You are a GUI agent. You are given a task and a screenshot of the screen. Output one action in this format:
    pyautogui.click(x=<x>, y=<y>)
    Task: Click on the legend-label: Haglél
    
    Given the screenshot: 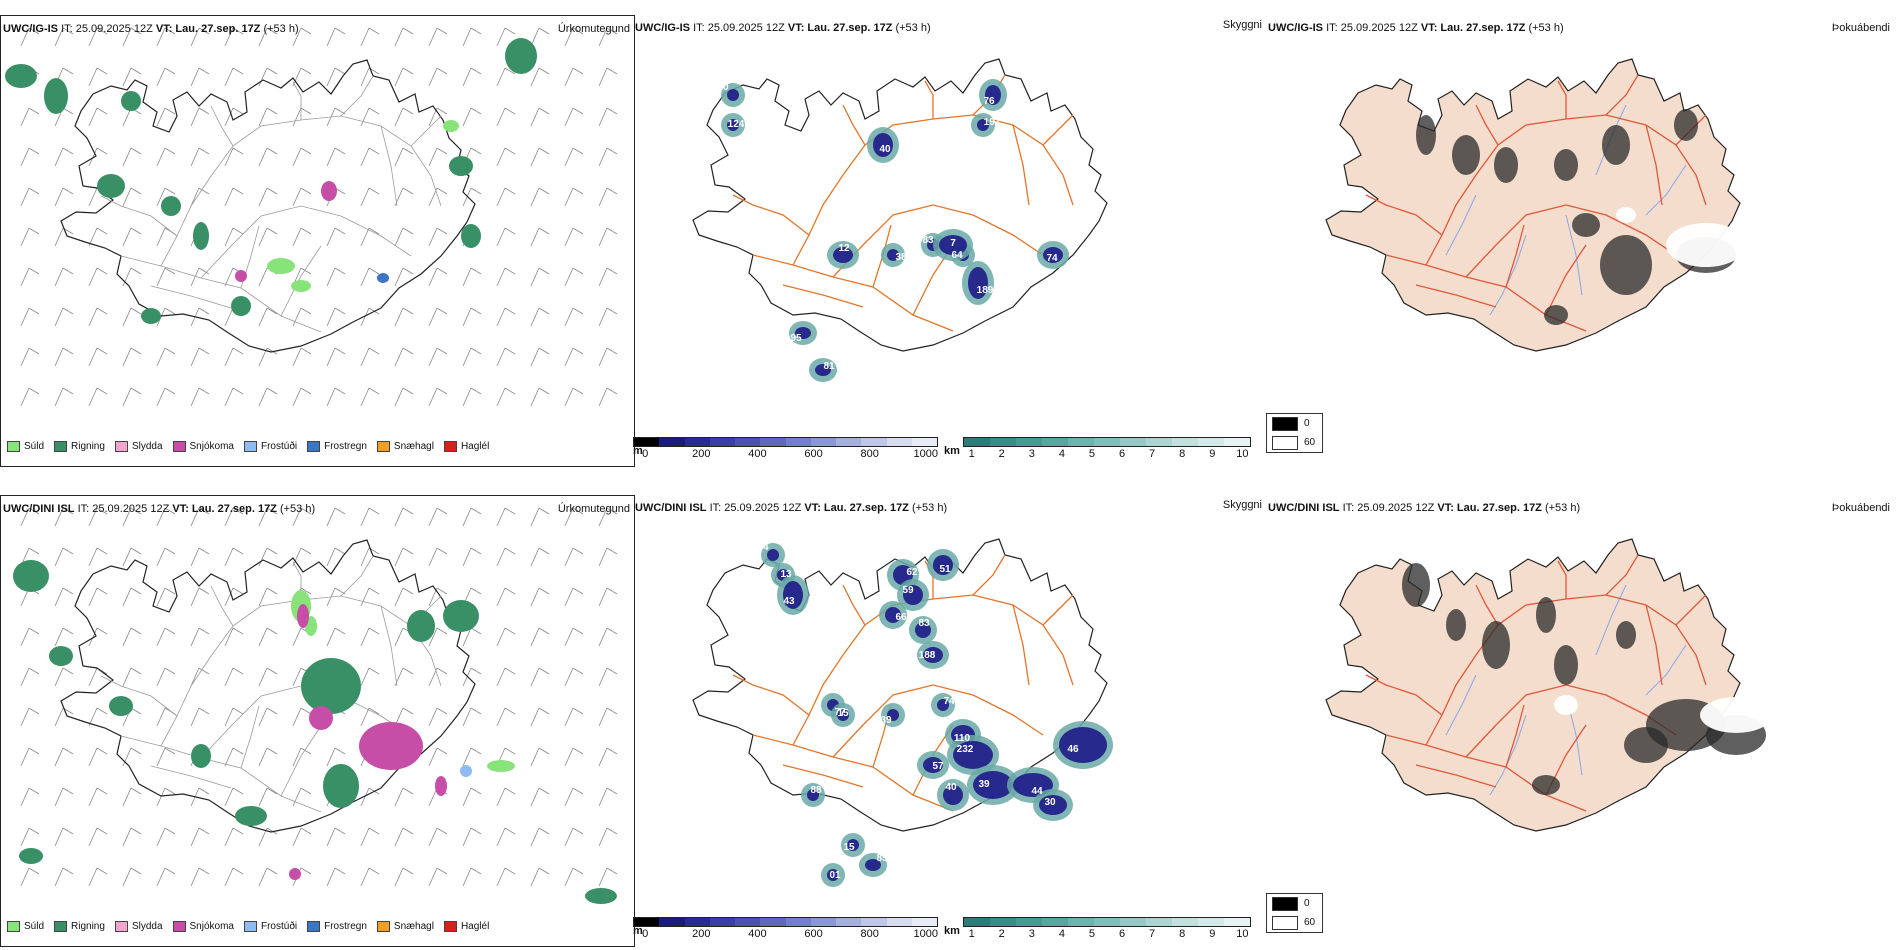 What is the action you would take?
    pyautogui.click(x=475, y=926)
    